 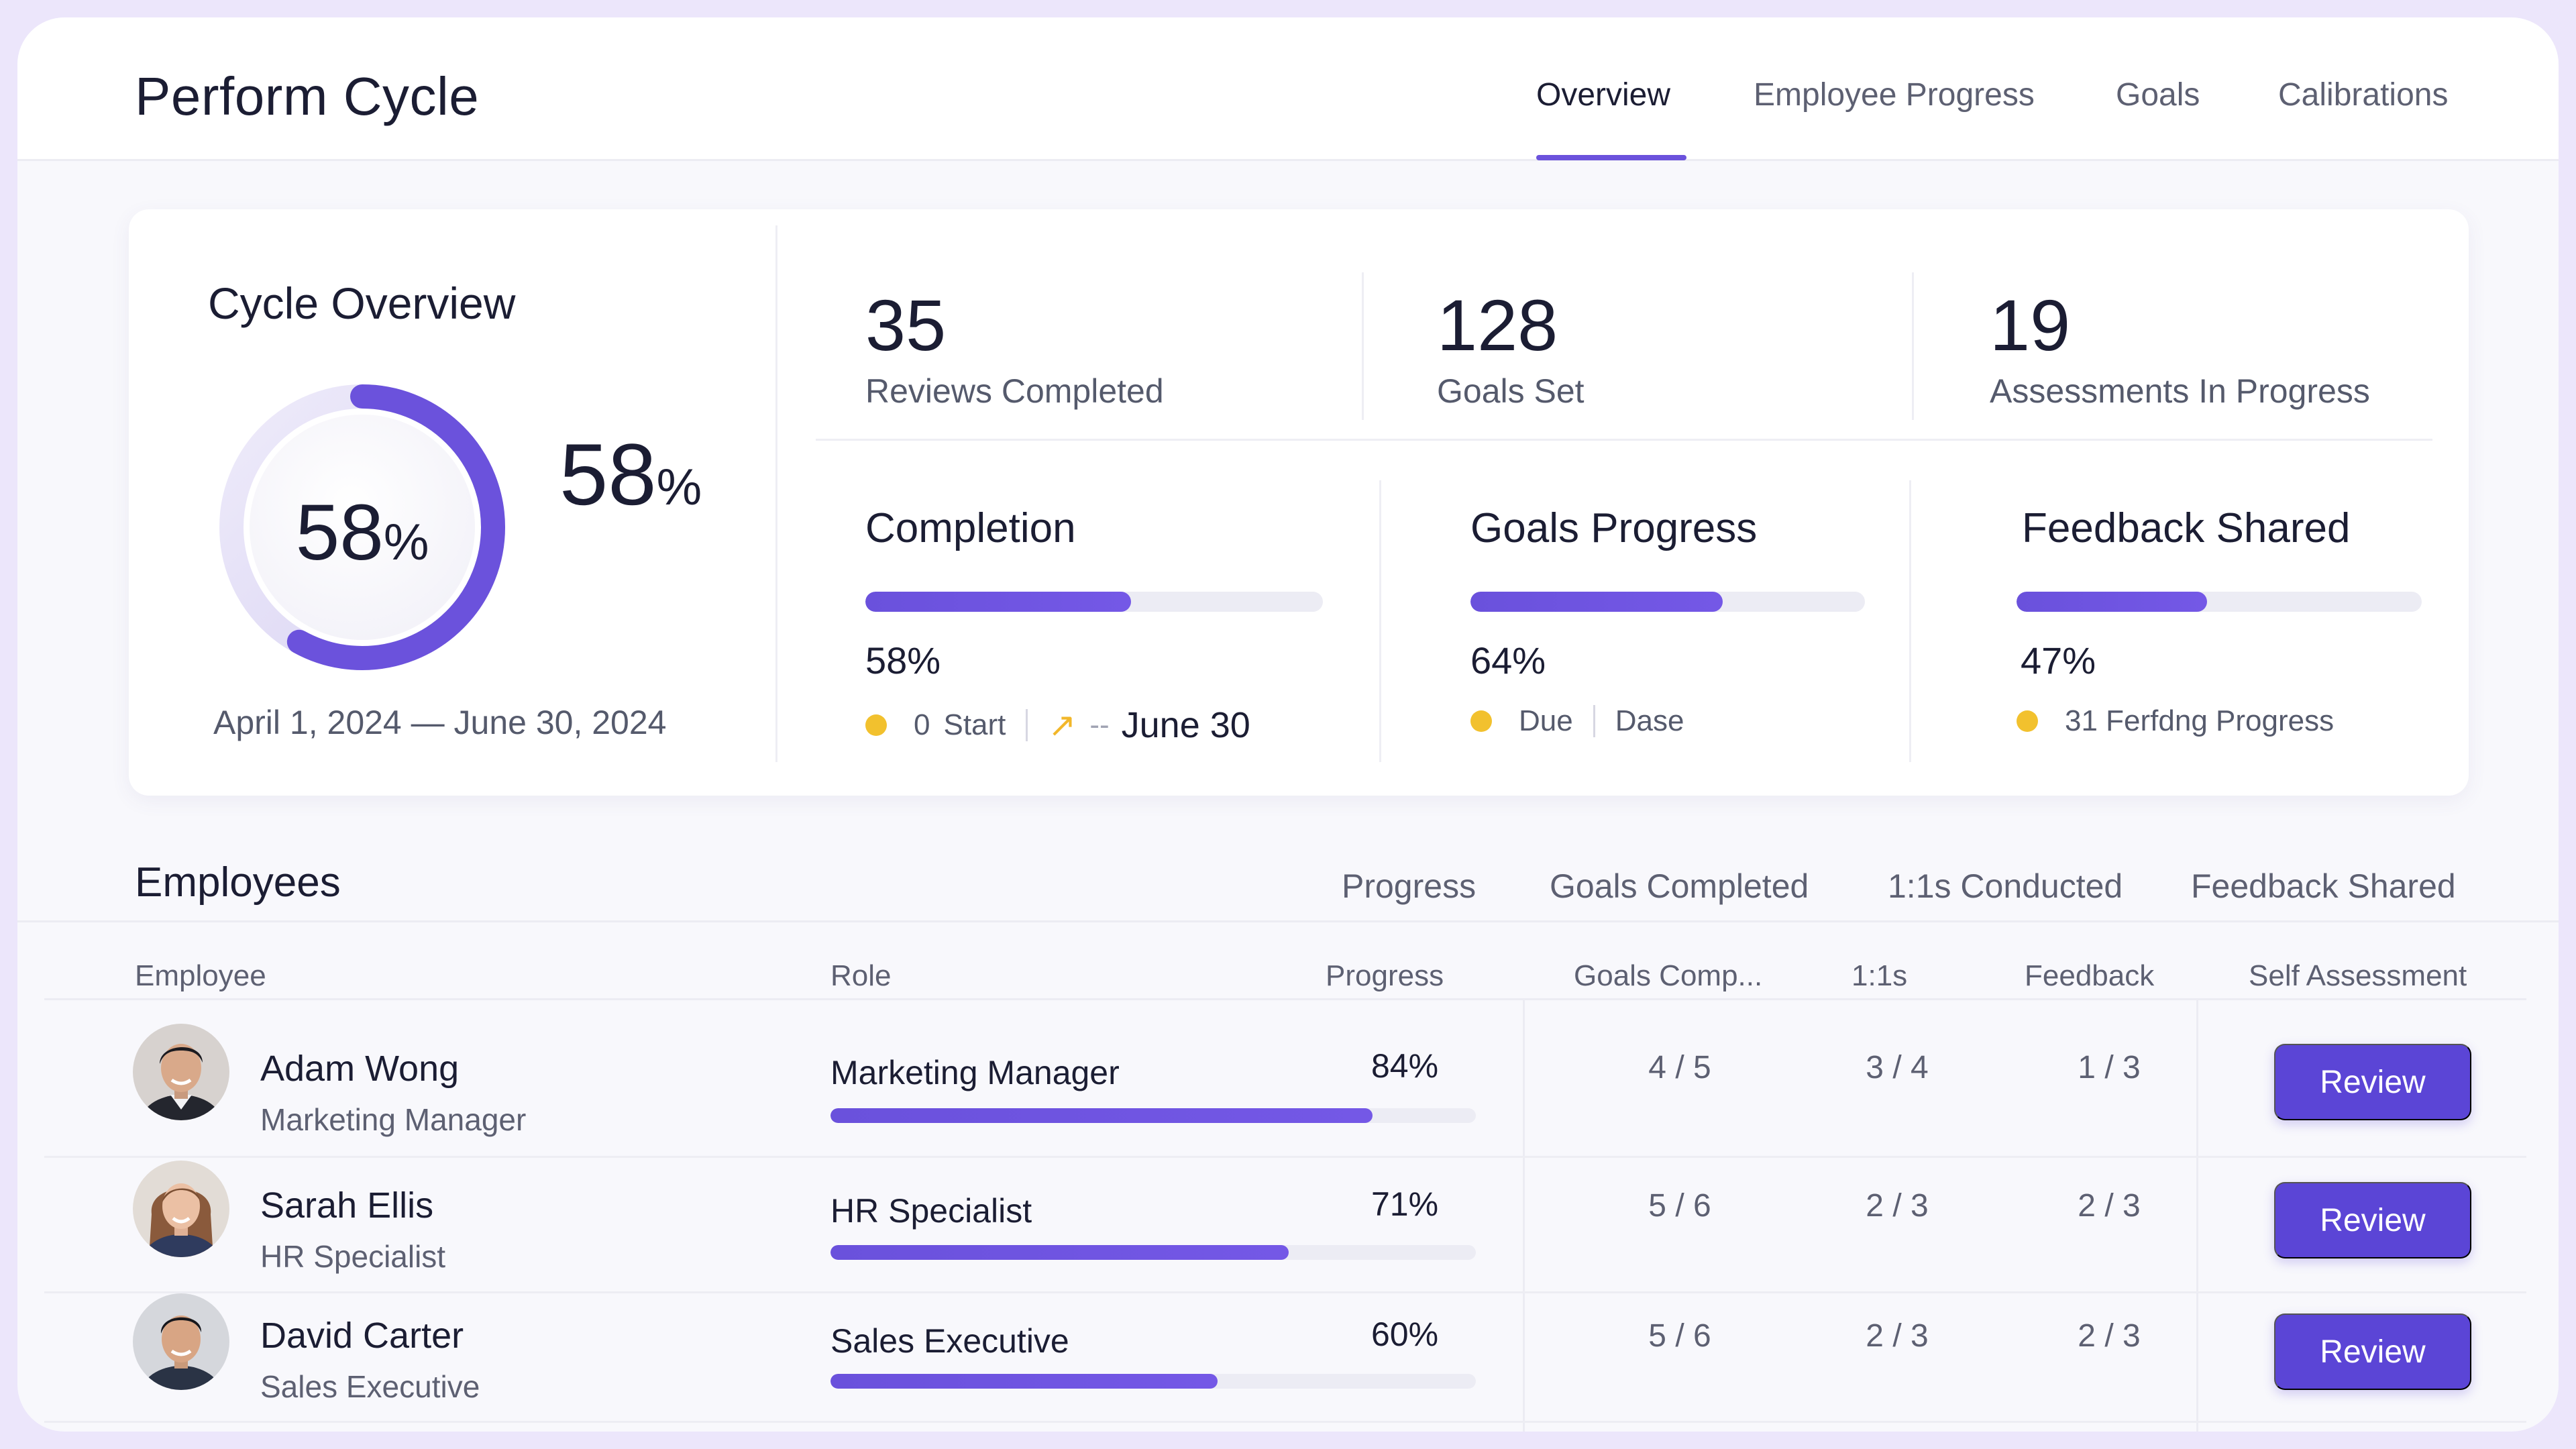 I want to click on card-divider, so click(x=776, y=493).